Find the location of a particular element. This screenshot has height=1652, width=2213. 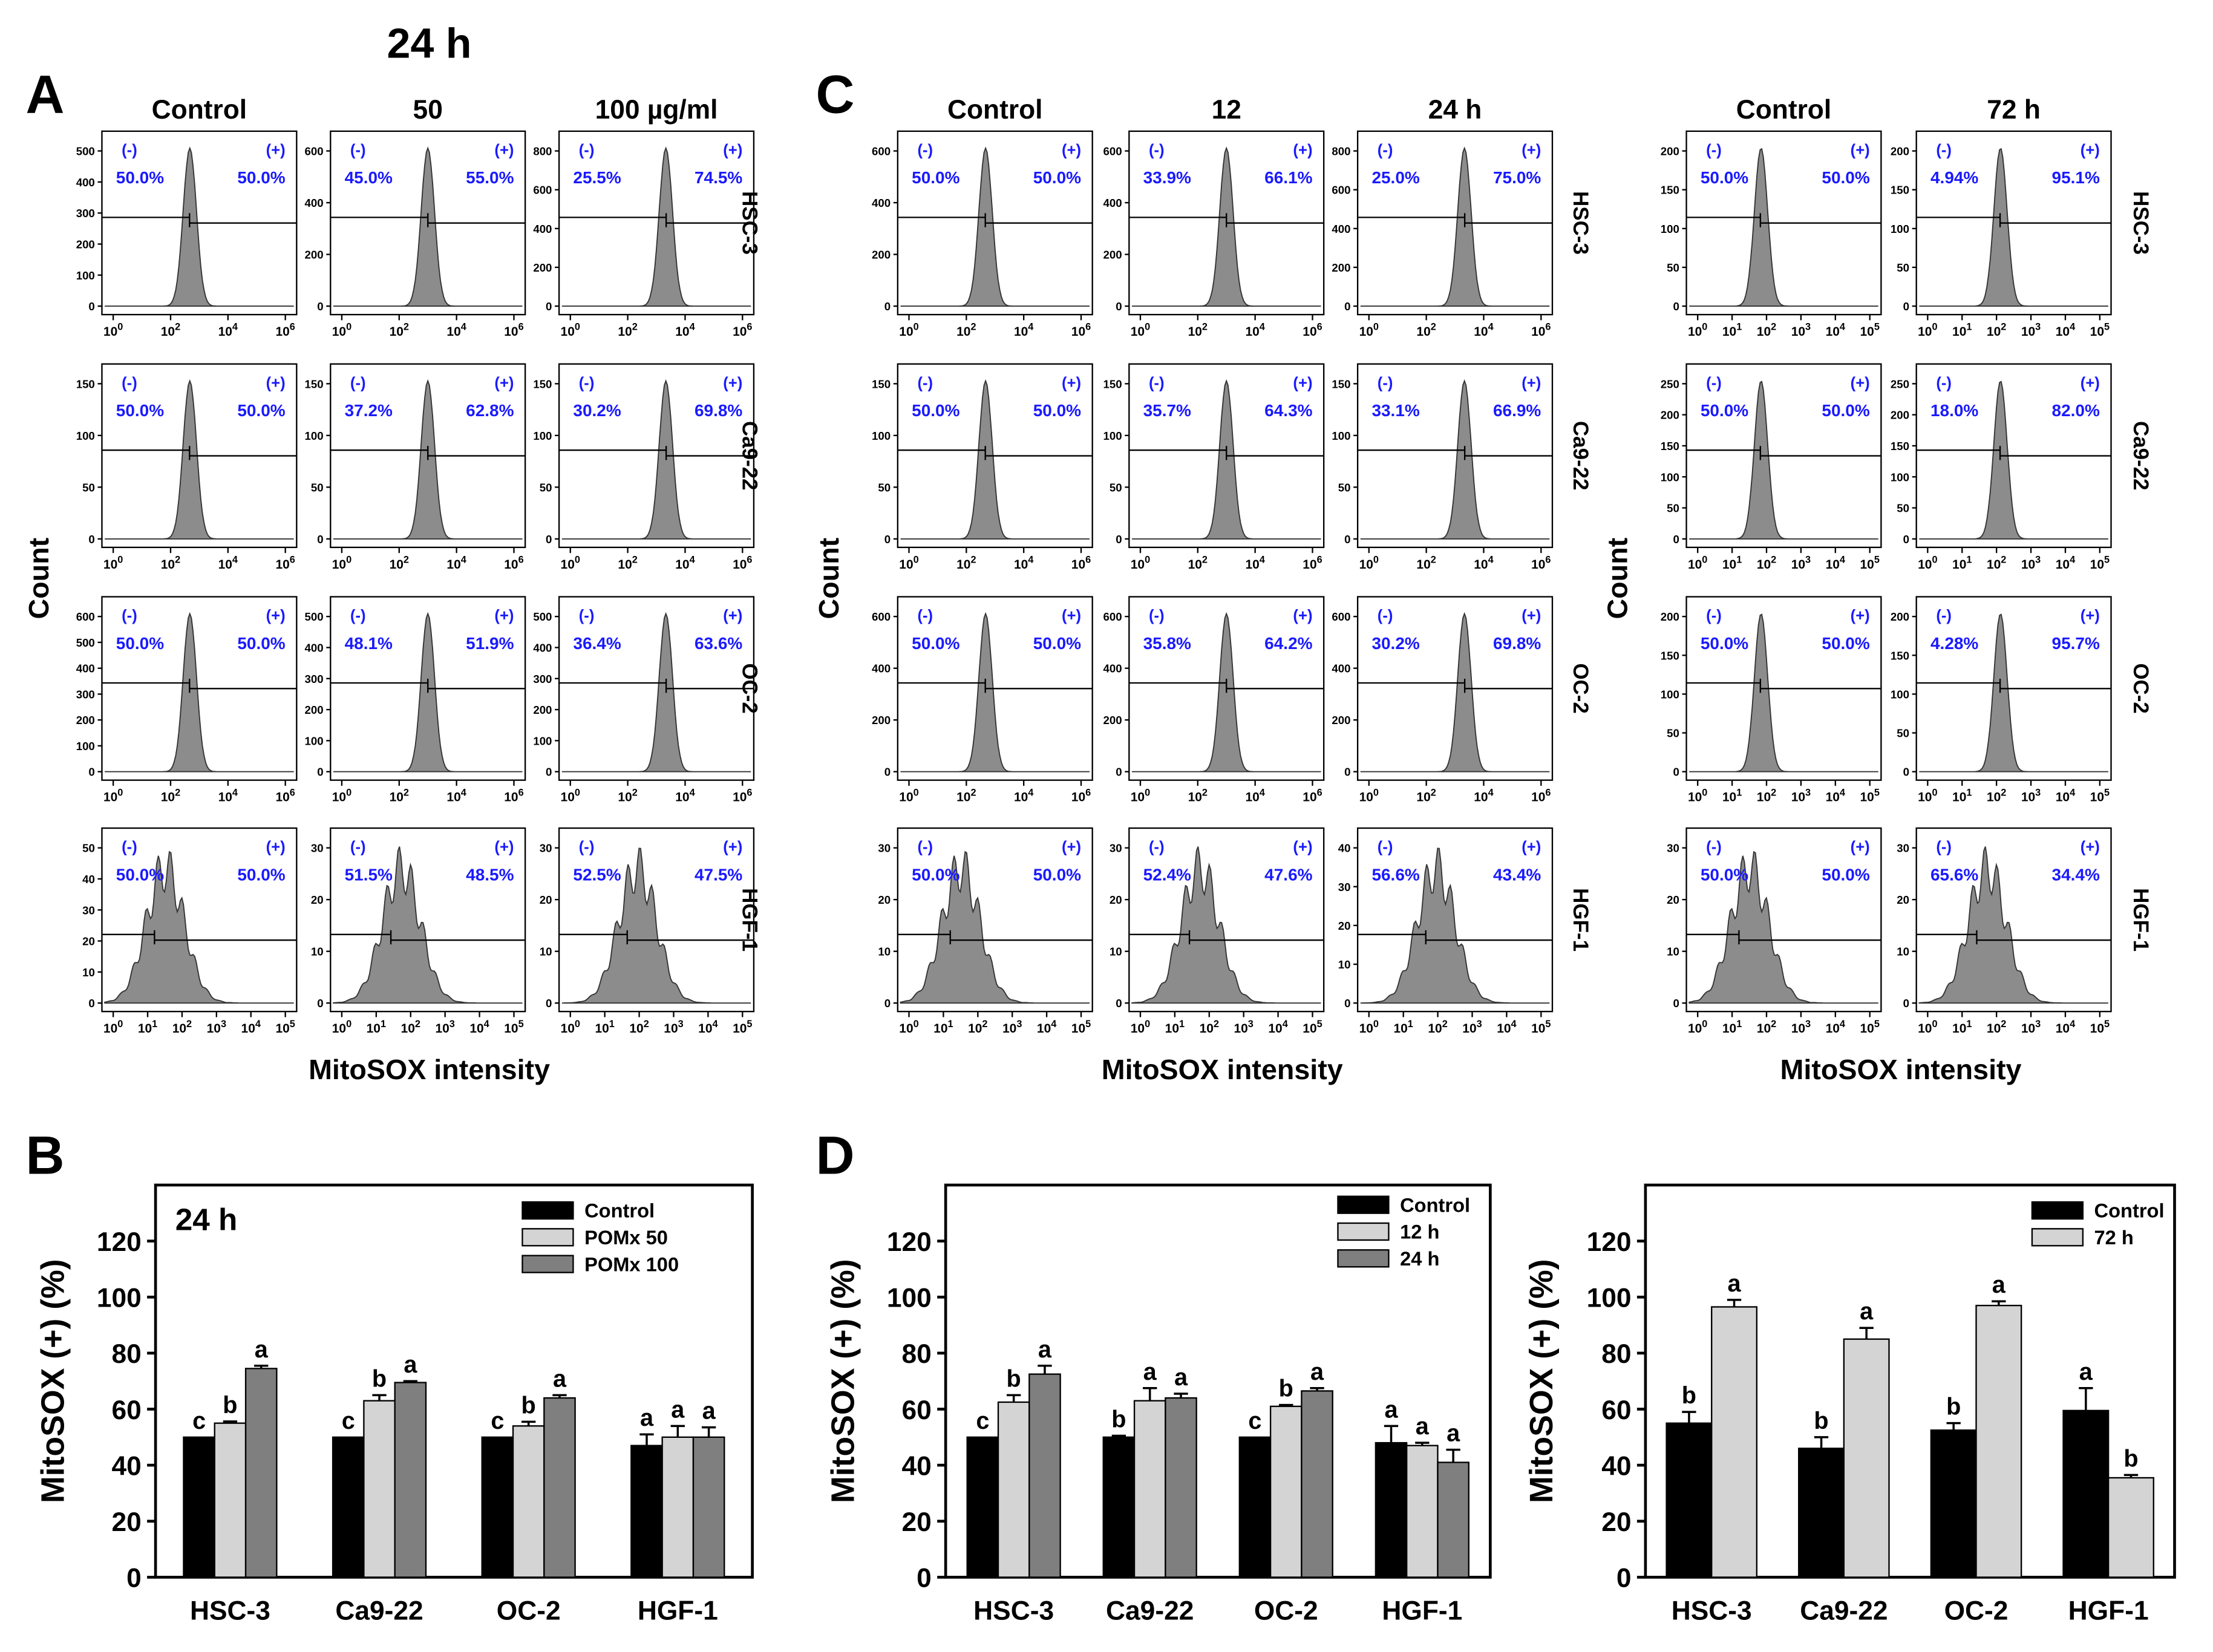

legend-label: 24 h is located at coordinates (1420, 1258).